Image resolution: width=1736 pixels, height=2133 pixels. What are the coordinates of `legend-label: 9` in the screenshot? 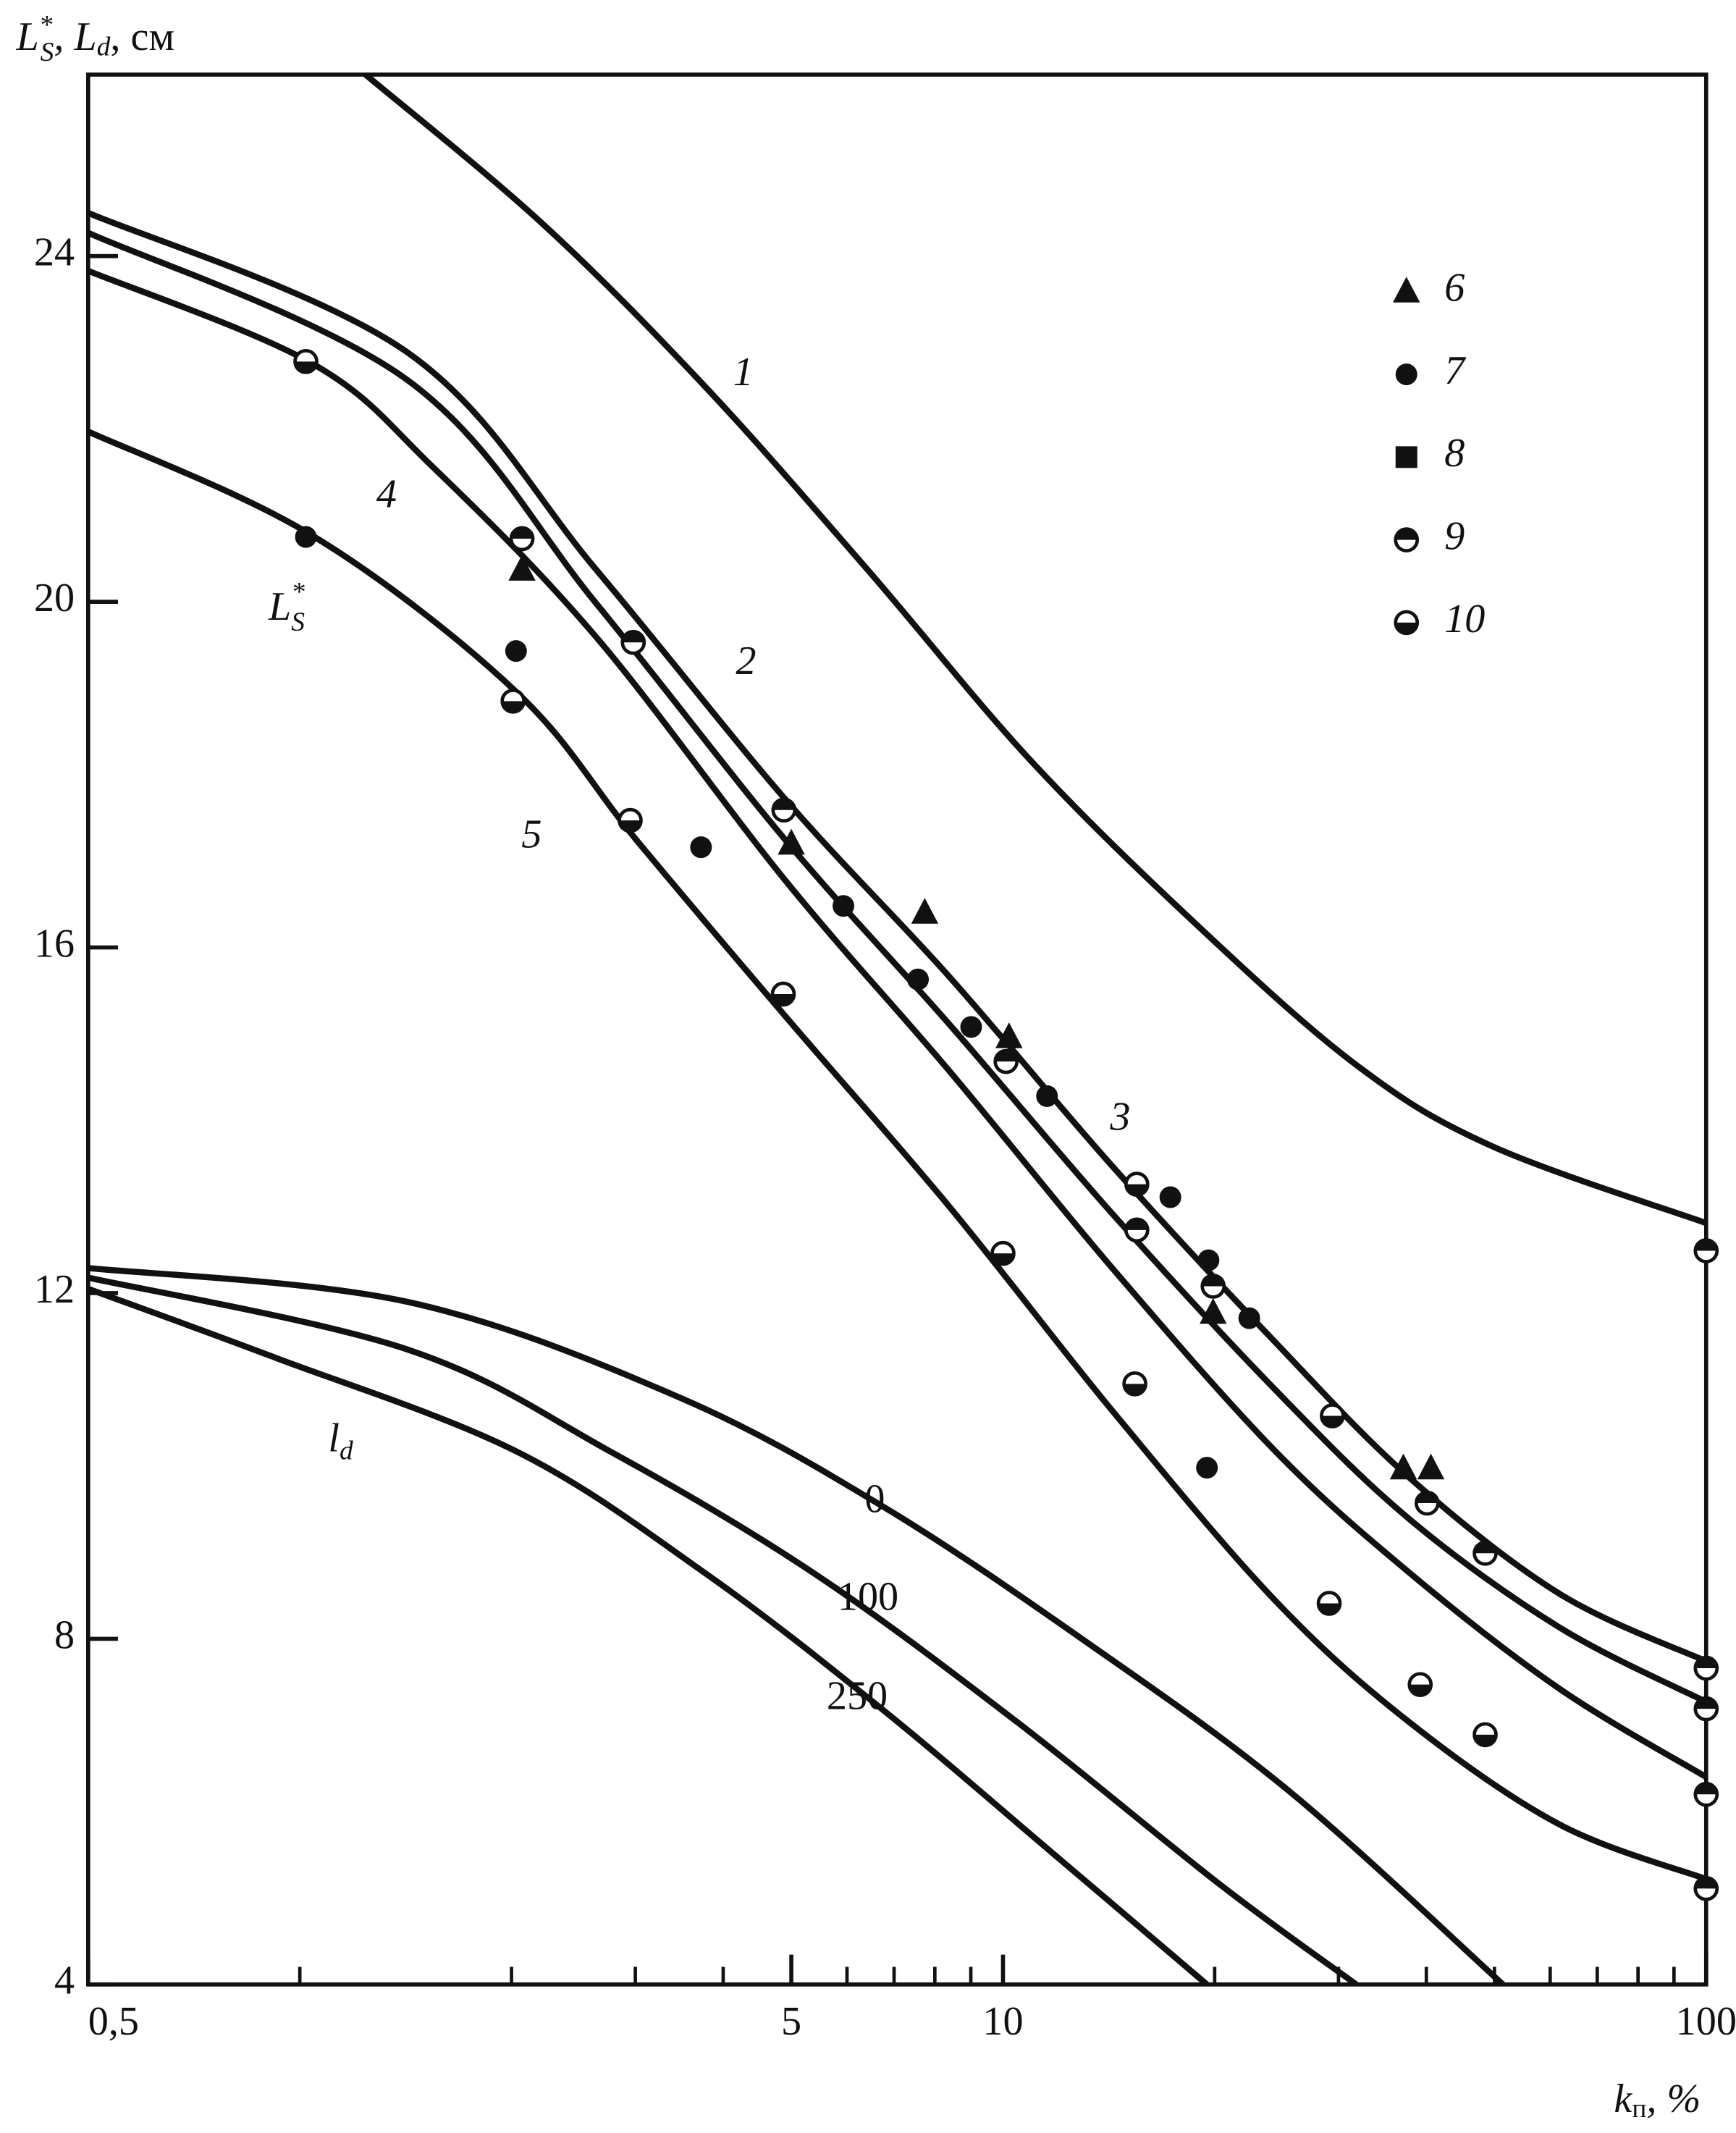 It's located at (1454, 536).